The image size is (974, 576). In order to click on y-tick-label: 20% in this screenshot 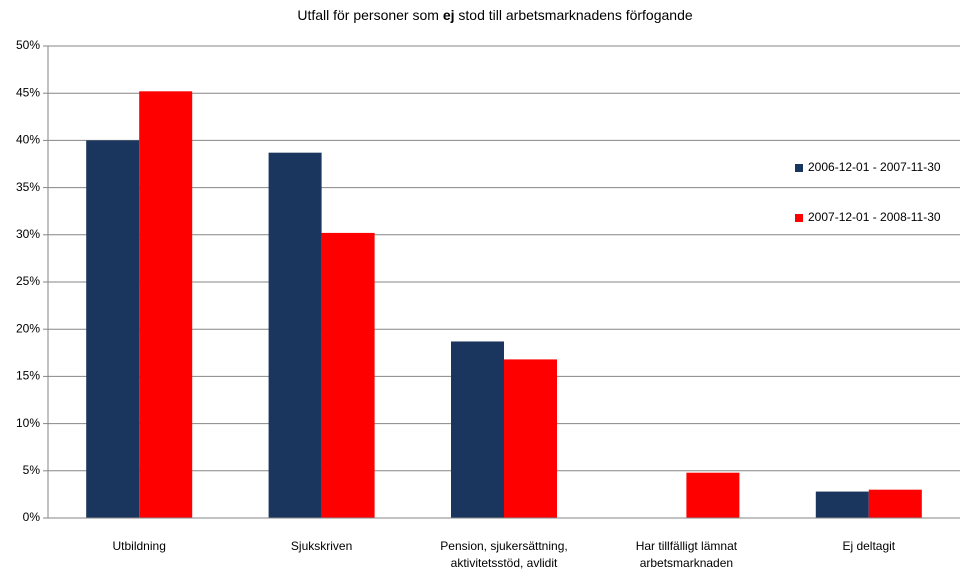, I will do `click(28, 328)`.